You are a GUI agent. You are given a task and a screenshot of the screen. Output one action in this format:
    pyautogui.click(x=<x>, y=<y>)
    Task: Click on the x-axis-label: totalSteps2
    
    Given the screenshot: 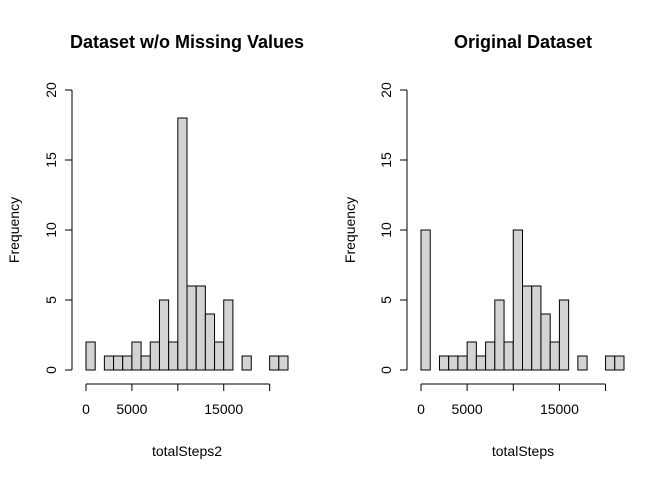 What is the action you would take?
    pyautogui.click(x=187, y=451)
    